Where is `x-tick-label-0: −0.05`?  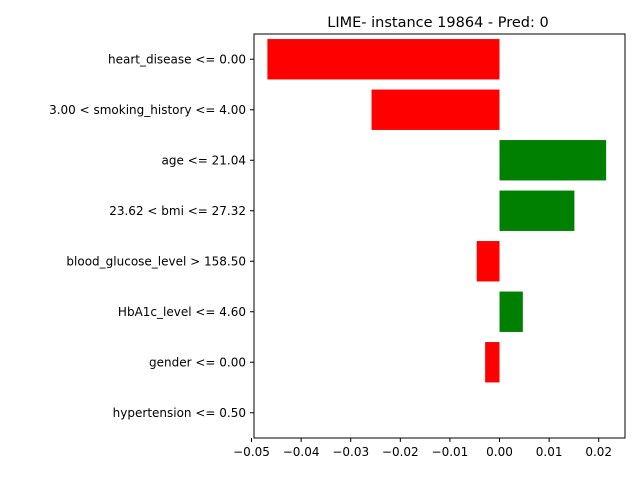
x-tick-label-0: −0.05 is located at coordinates (251, 452).